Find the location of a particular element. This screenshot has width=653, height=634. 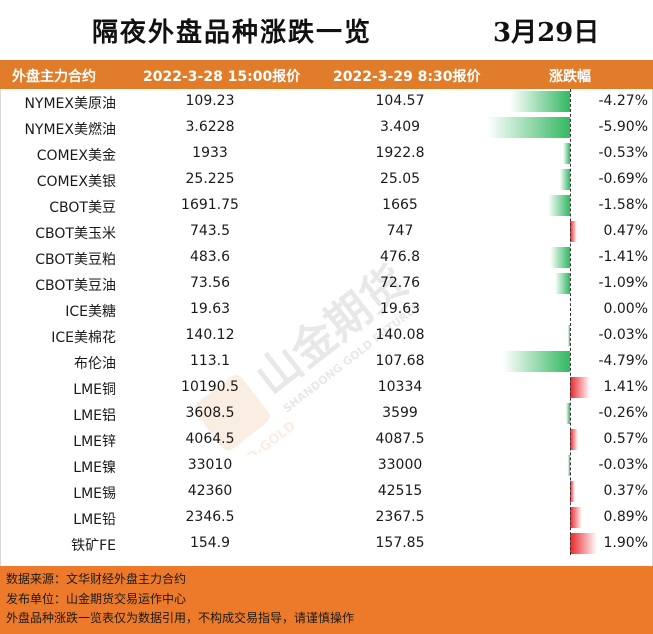

price-prev: 1933 is located at coordinates (210, 153).